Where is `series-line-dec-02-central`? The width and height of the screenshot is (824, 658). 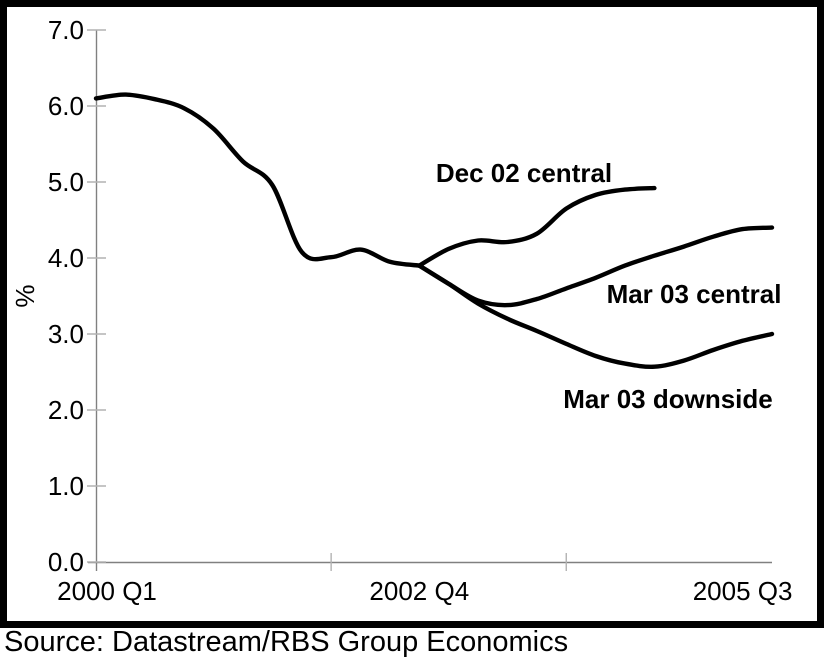
series-line-dec-02-central is located at coordinates (537, 226).